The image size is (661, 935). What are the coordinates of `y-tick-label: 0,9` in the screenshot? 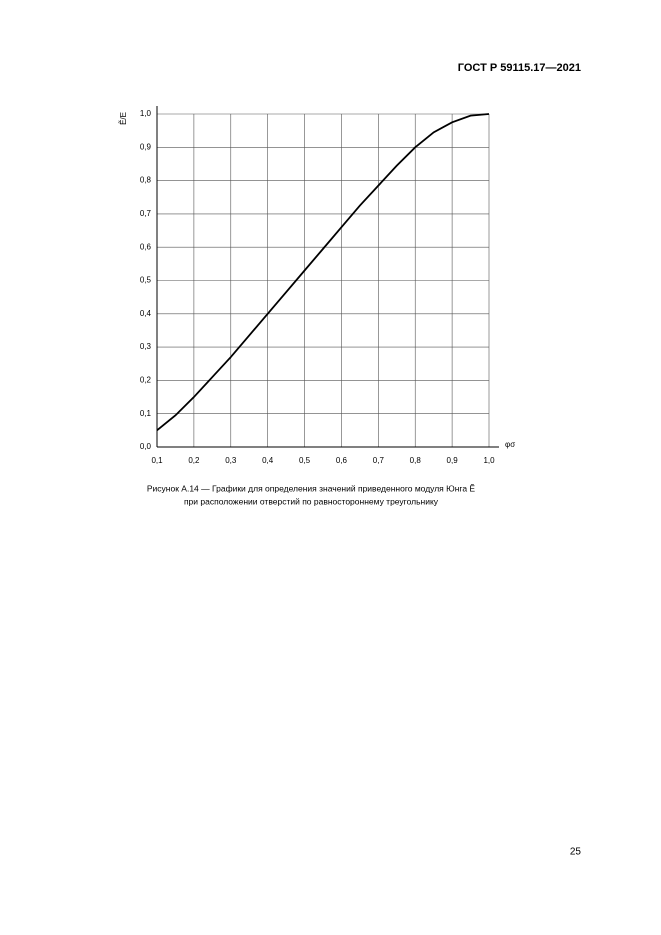 It's located at (146, 146).